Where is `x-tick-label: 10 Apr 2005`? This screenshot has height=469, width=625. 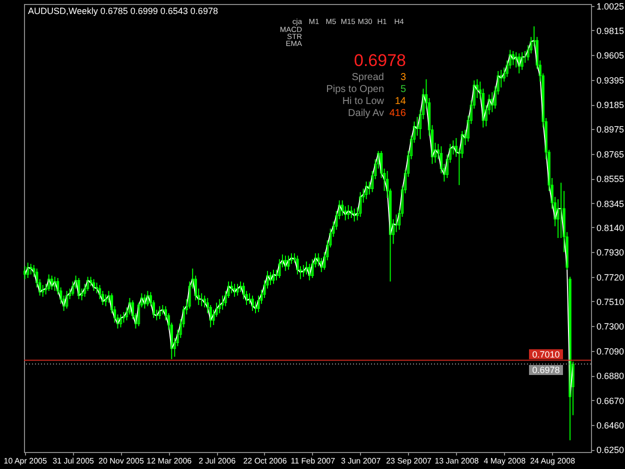 x-tick-label: 10 Apr 2005 is located at coordinates (26, 461).